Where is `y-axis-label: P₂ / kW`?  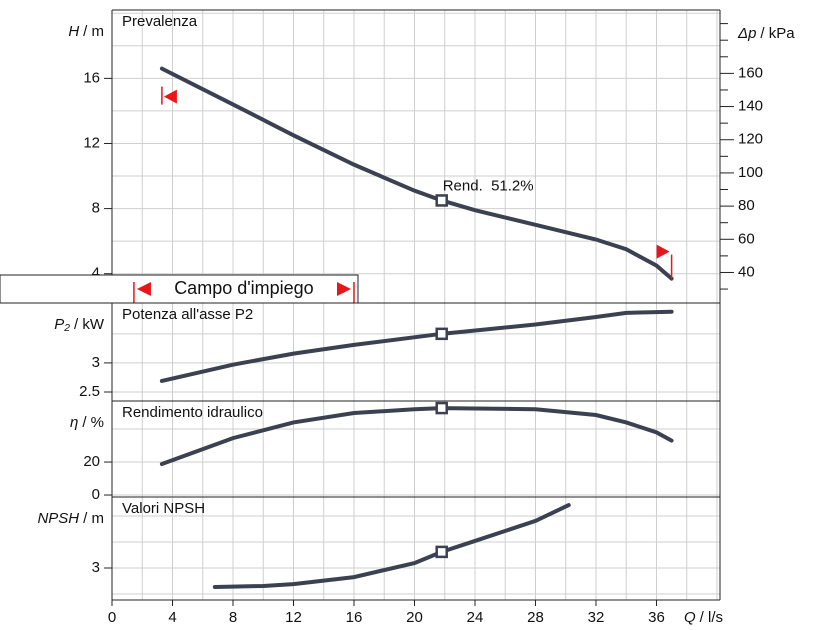
y-axis-label: P₂ / kW is located at coordinates (79, 324).